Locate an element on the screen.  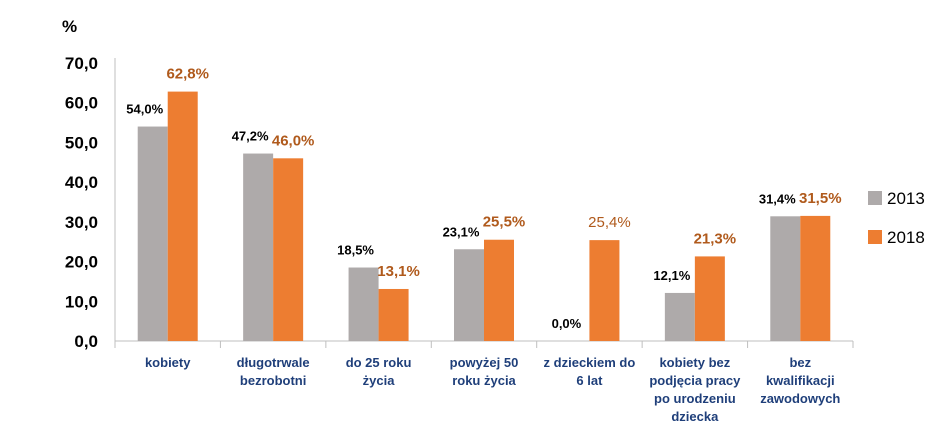
data-label-2013: 23,1% is located at coordinates (461, 231).